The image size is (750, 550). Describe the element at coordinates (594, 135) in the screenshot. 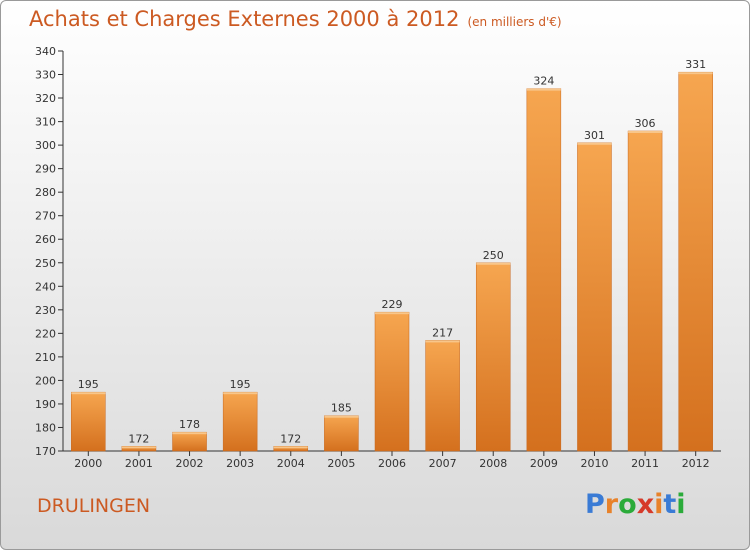

I see `data-label: 301` at that location.